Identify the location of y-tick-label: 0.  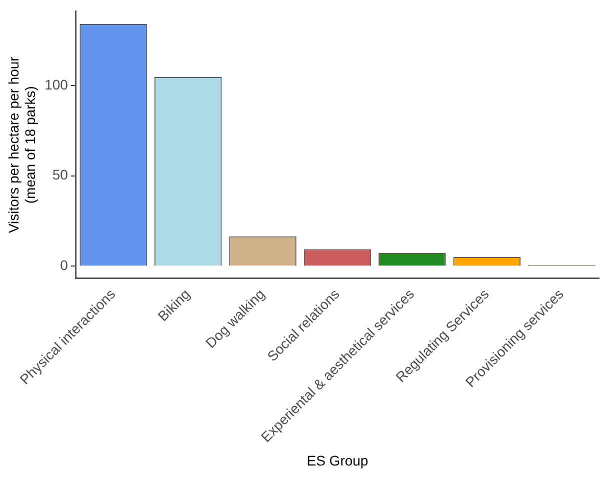
(64, 265).